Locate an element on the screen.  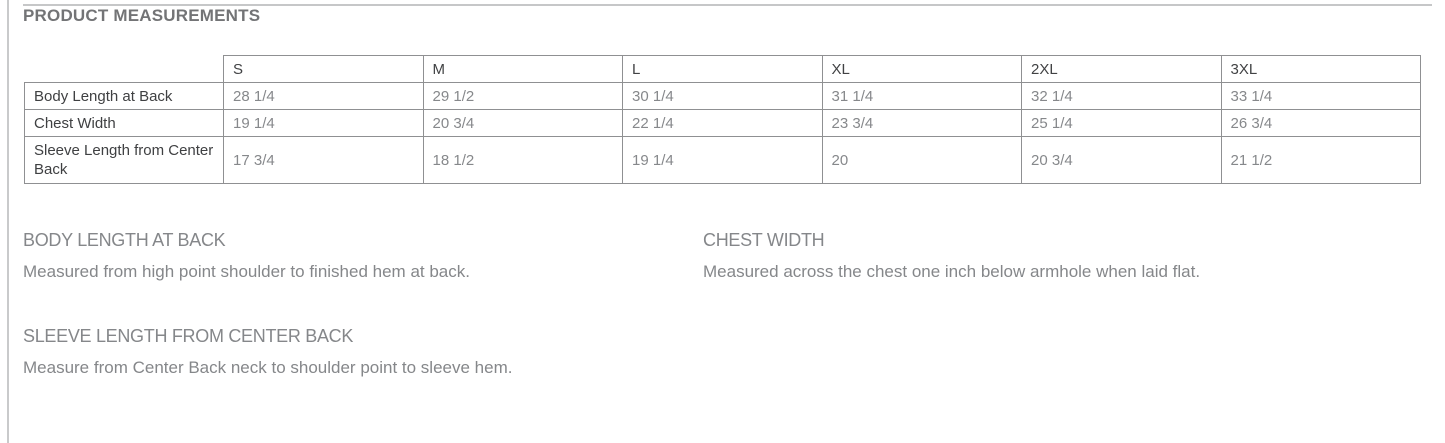
cell-value: 22 1/4 is located at coordinates (722, 123).